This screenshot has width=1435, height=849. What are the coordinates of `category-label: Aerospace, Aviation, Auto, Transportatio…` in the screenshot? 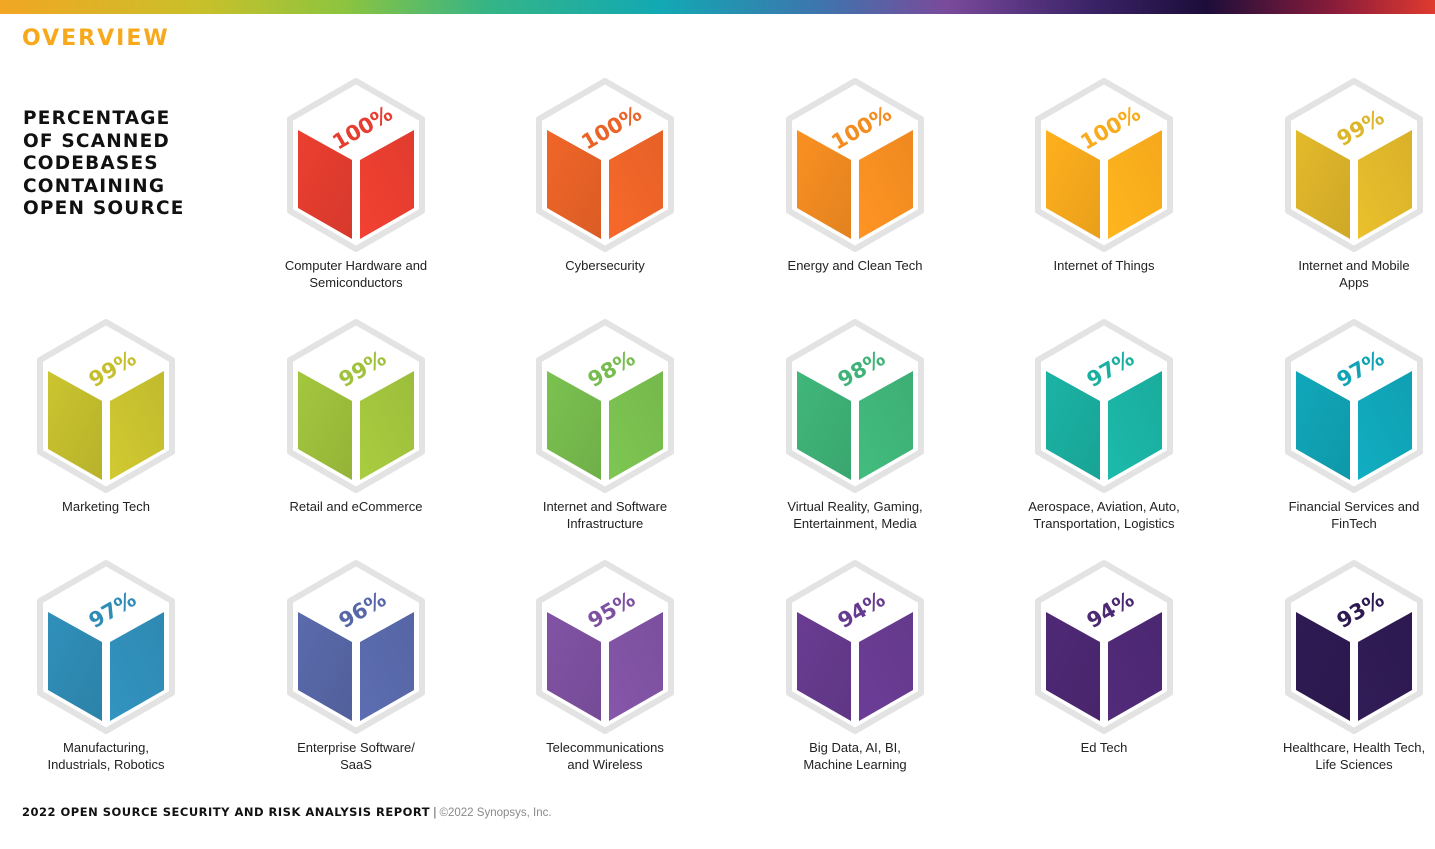 It's located at (1104, 515).